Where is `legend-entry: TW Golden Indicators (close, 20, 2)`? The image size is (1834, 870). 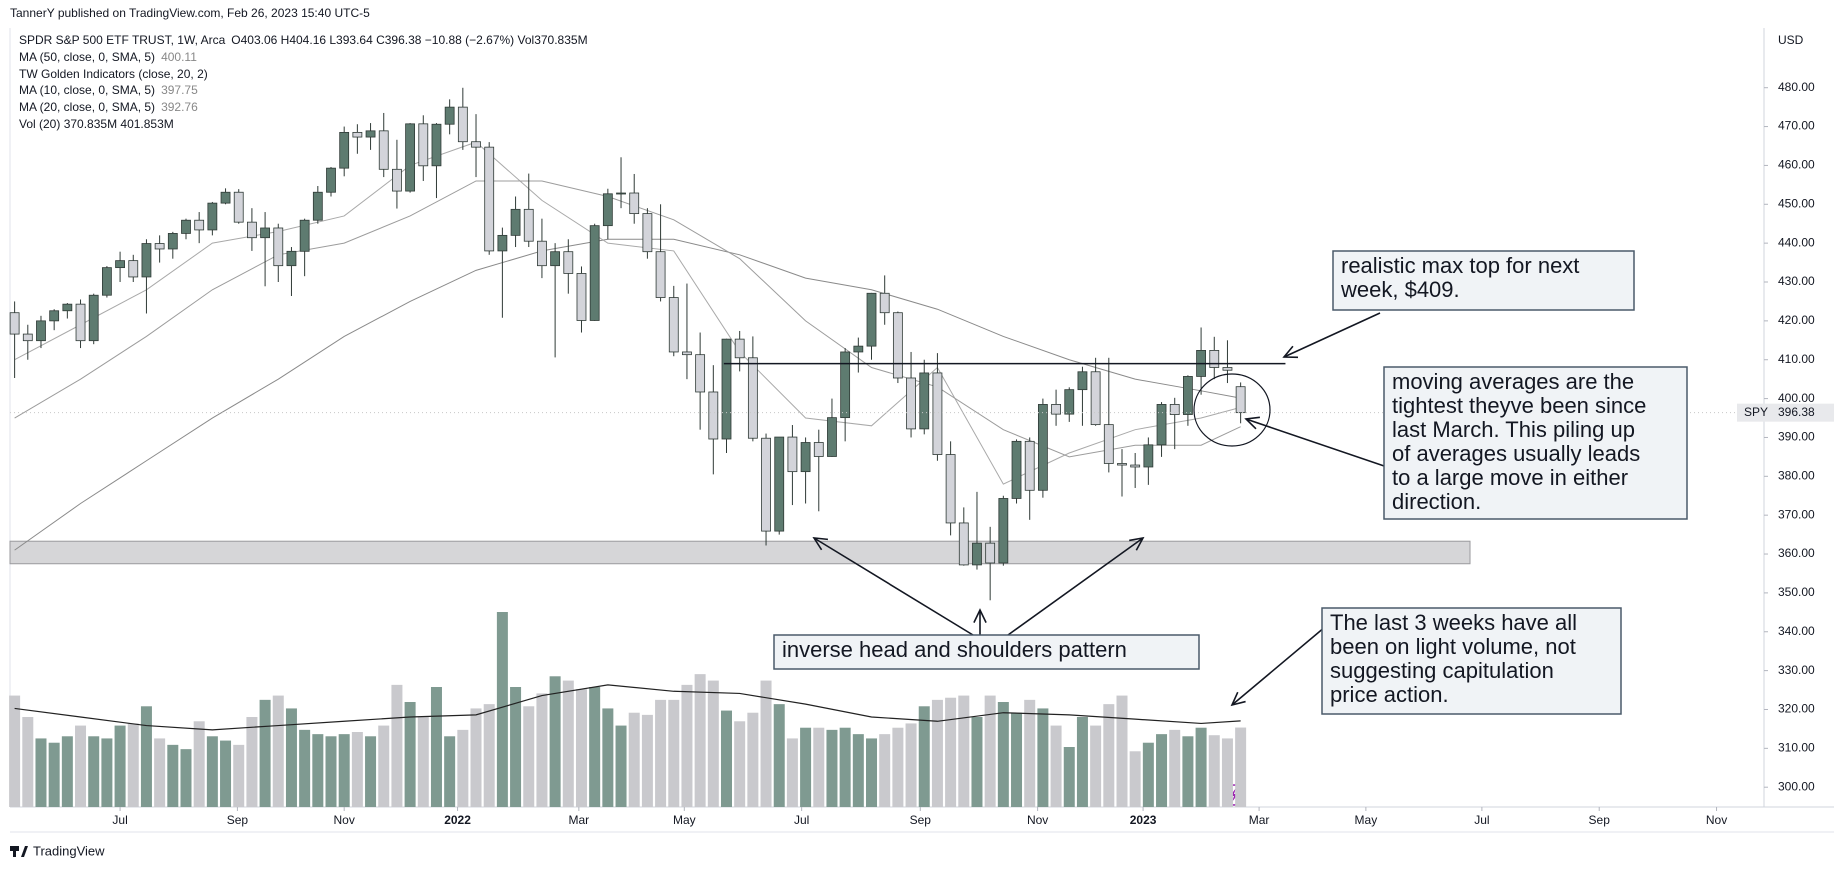 legend-entry: TW Golden Indicators (close, 20, 2) is located at coordinates (113, 74).